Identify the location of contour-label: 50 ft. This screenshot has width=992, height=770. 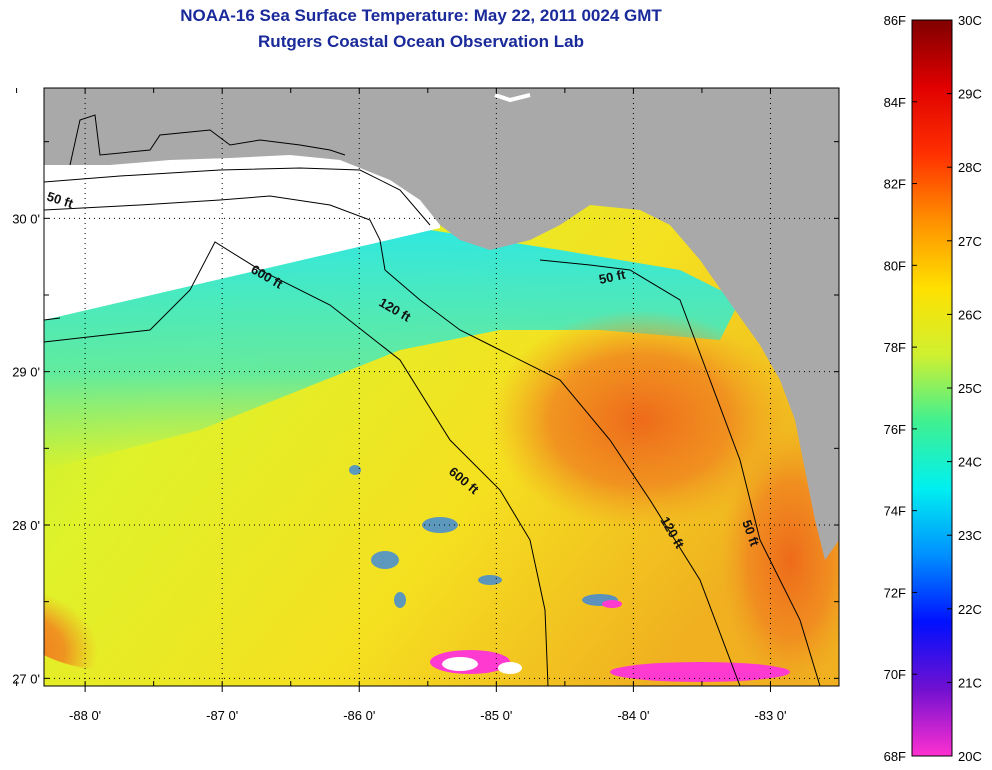
(613, 277).